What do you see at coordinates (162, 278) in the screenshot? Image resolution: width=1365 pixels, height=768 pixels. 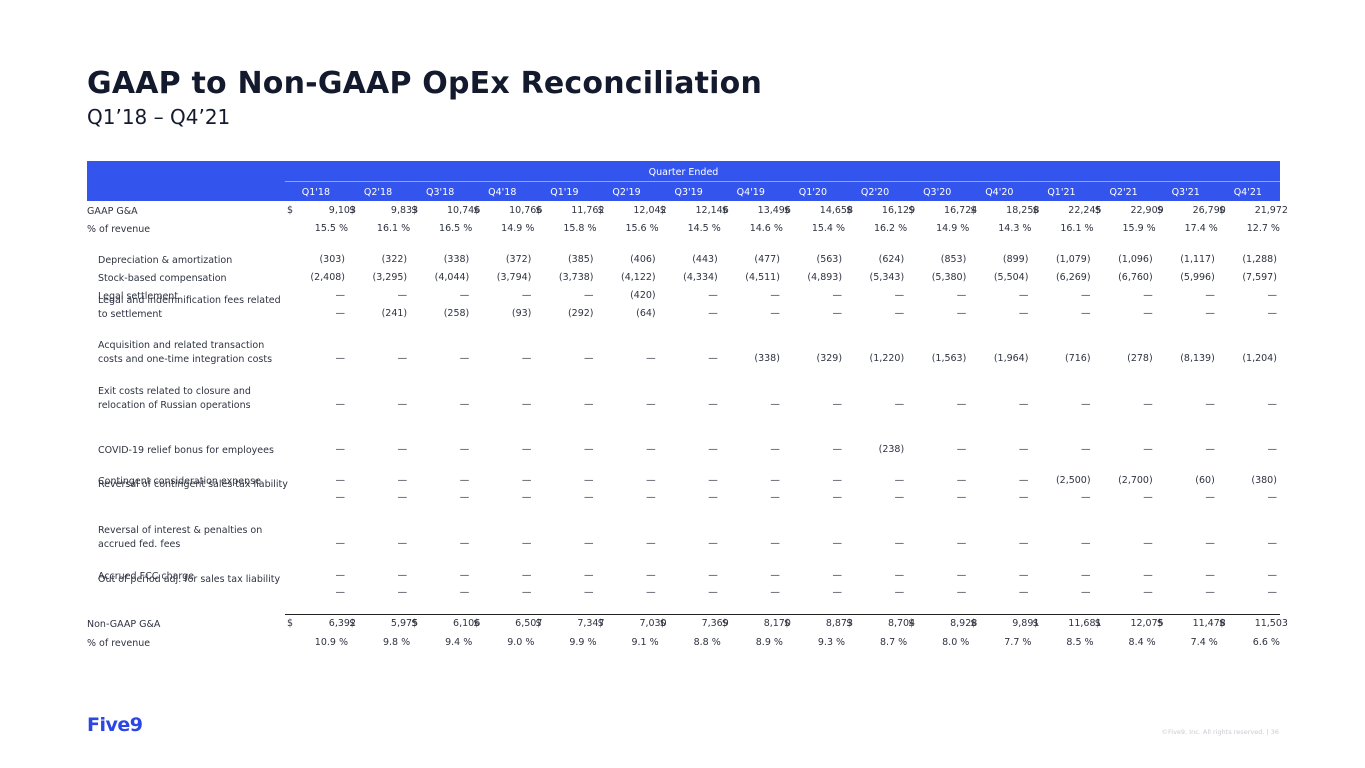 I see `row-label: Stock-based compensation` at bounding box center [162, 278].